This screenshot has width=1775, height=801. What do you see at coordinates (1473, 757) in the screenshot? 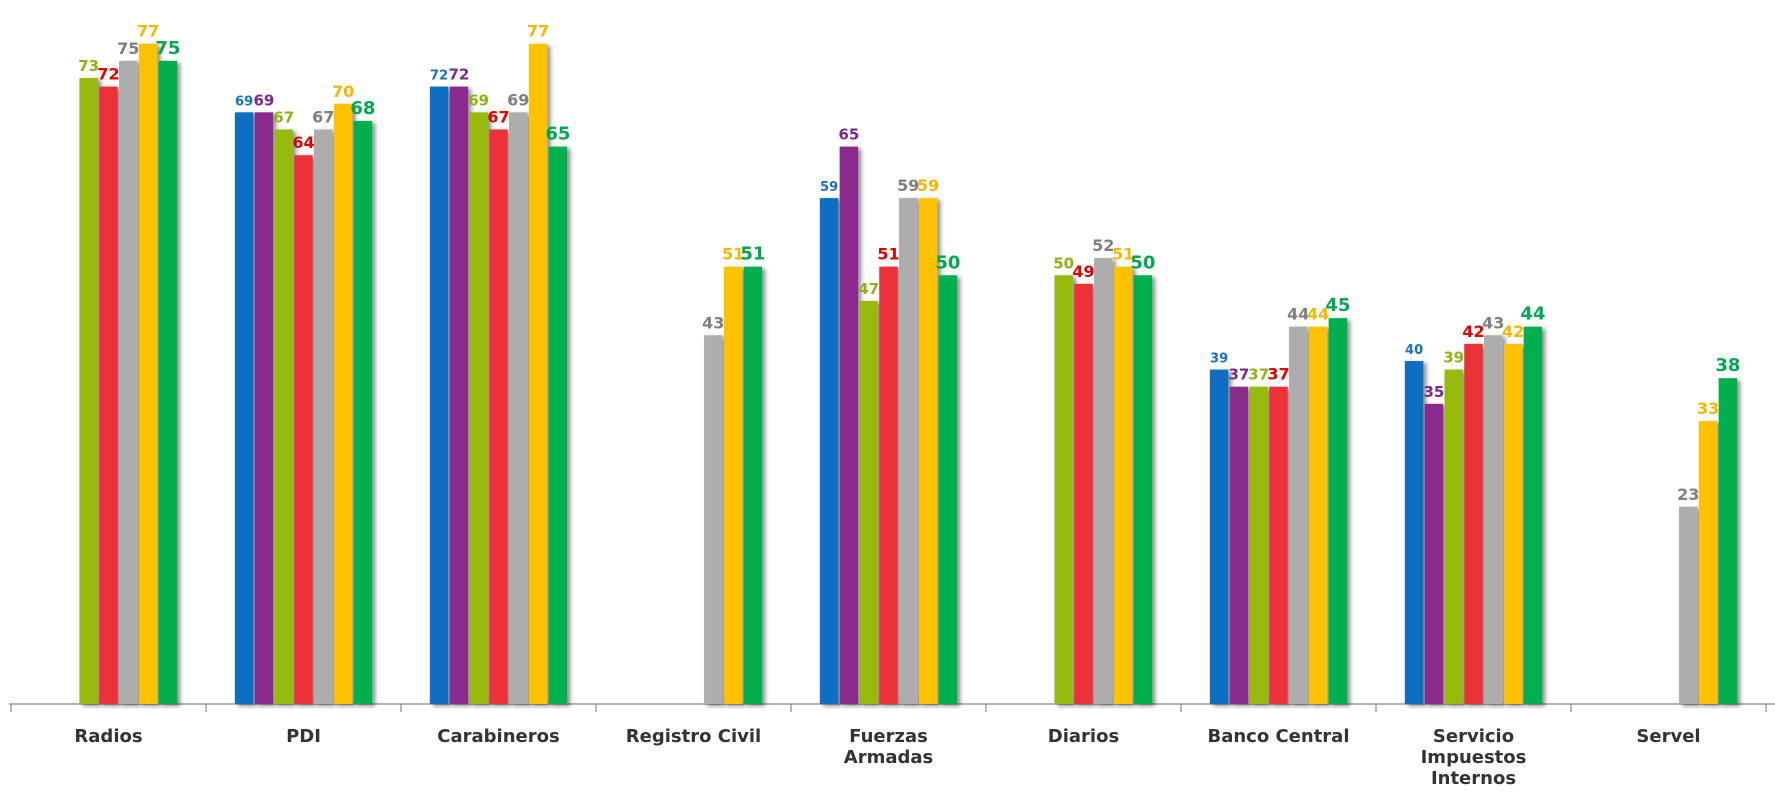
I see `x-tick-label: Servicio Impuestos Internos` at bounding box center [1473, 757].